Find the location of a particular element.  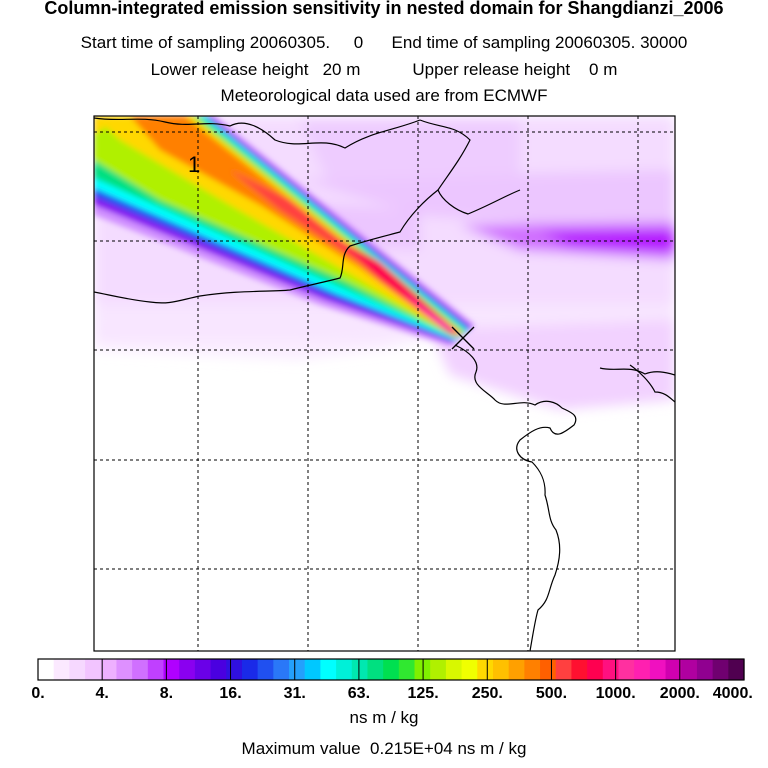

plume-contour-label: 1 is located at coordinates (194, 164).